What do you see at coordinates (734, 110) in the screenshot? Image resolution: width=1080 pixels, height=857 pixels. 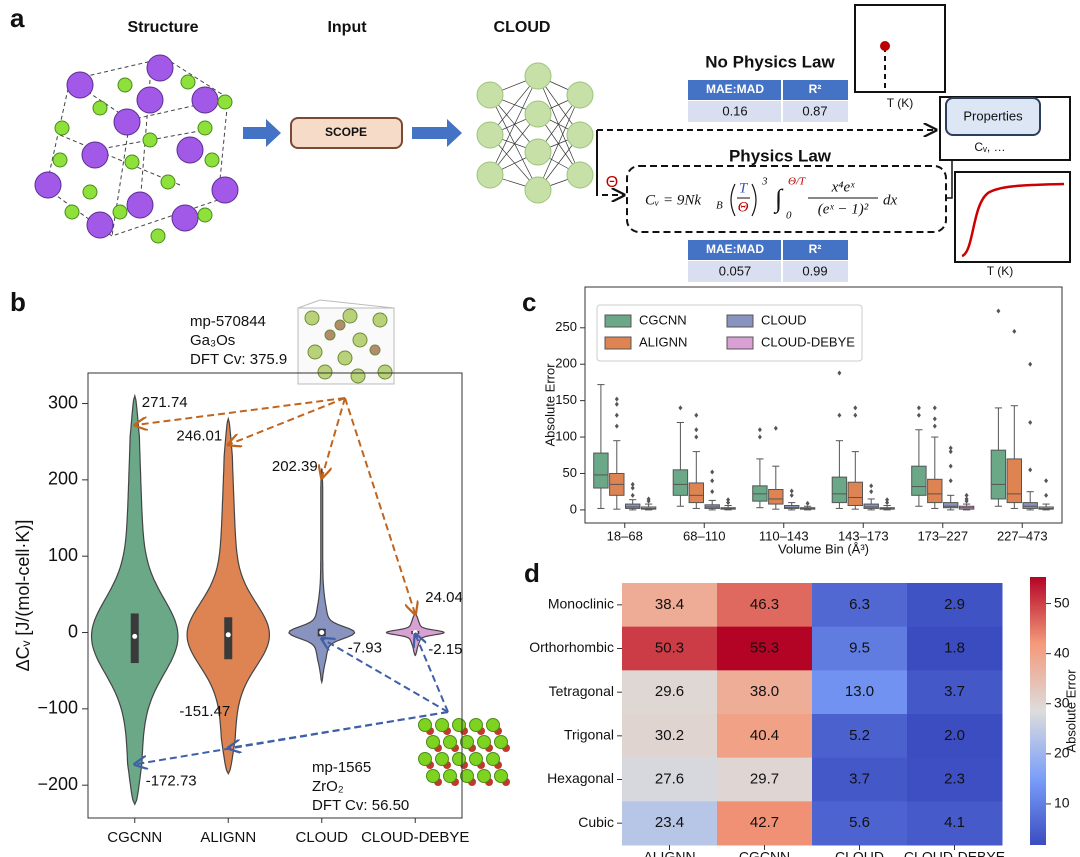 I see `table-cell: 0.16` at bounding box center [734, 110].